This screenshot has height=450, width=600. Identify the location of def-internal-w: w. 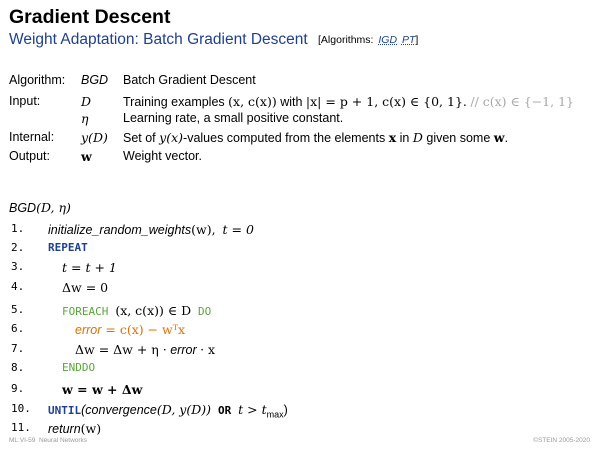
(499, 137).